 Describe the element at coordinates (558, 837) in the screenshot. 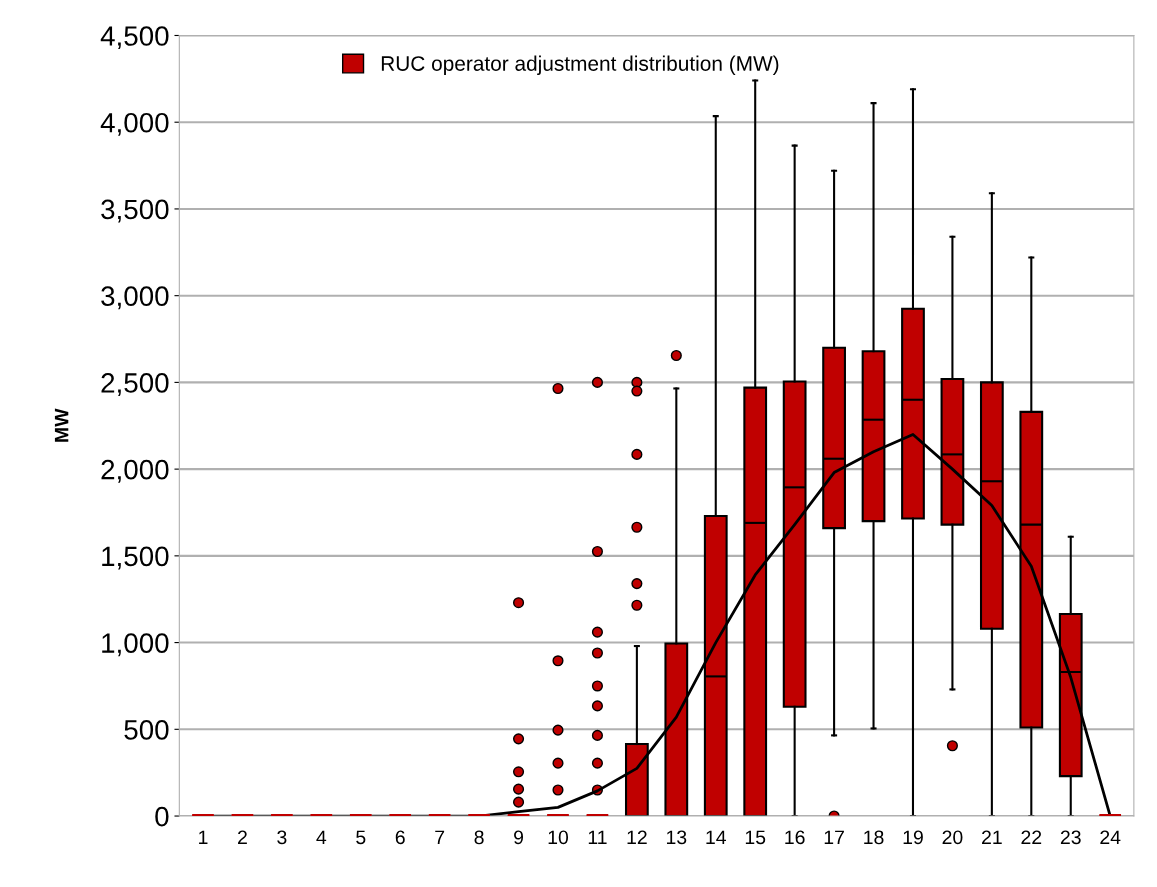

I see `x-tick-label: 10` at that location.